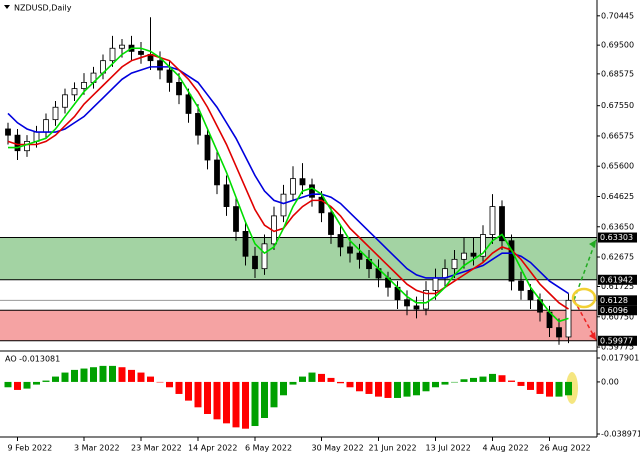 This screenshot has width=640, height=457. I want to click on zone, so click(298, 325).